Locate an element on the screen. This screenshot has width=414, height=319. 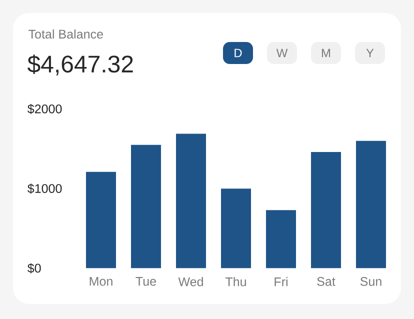
text: M is located at coordinates (326, 53).